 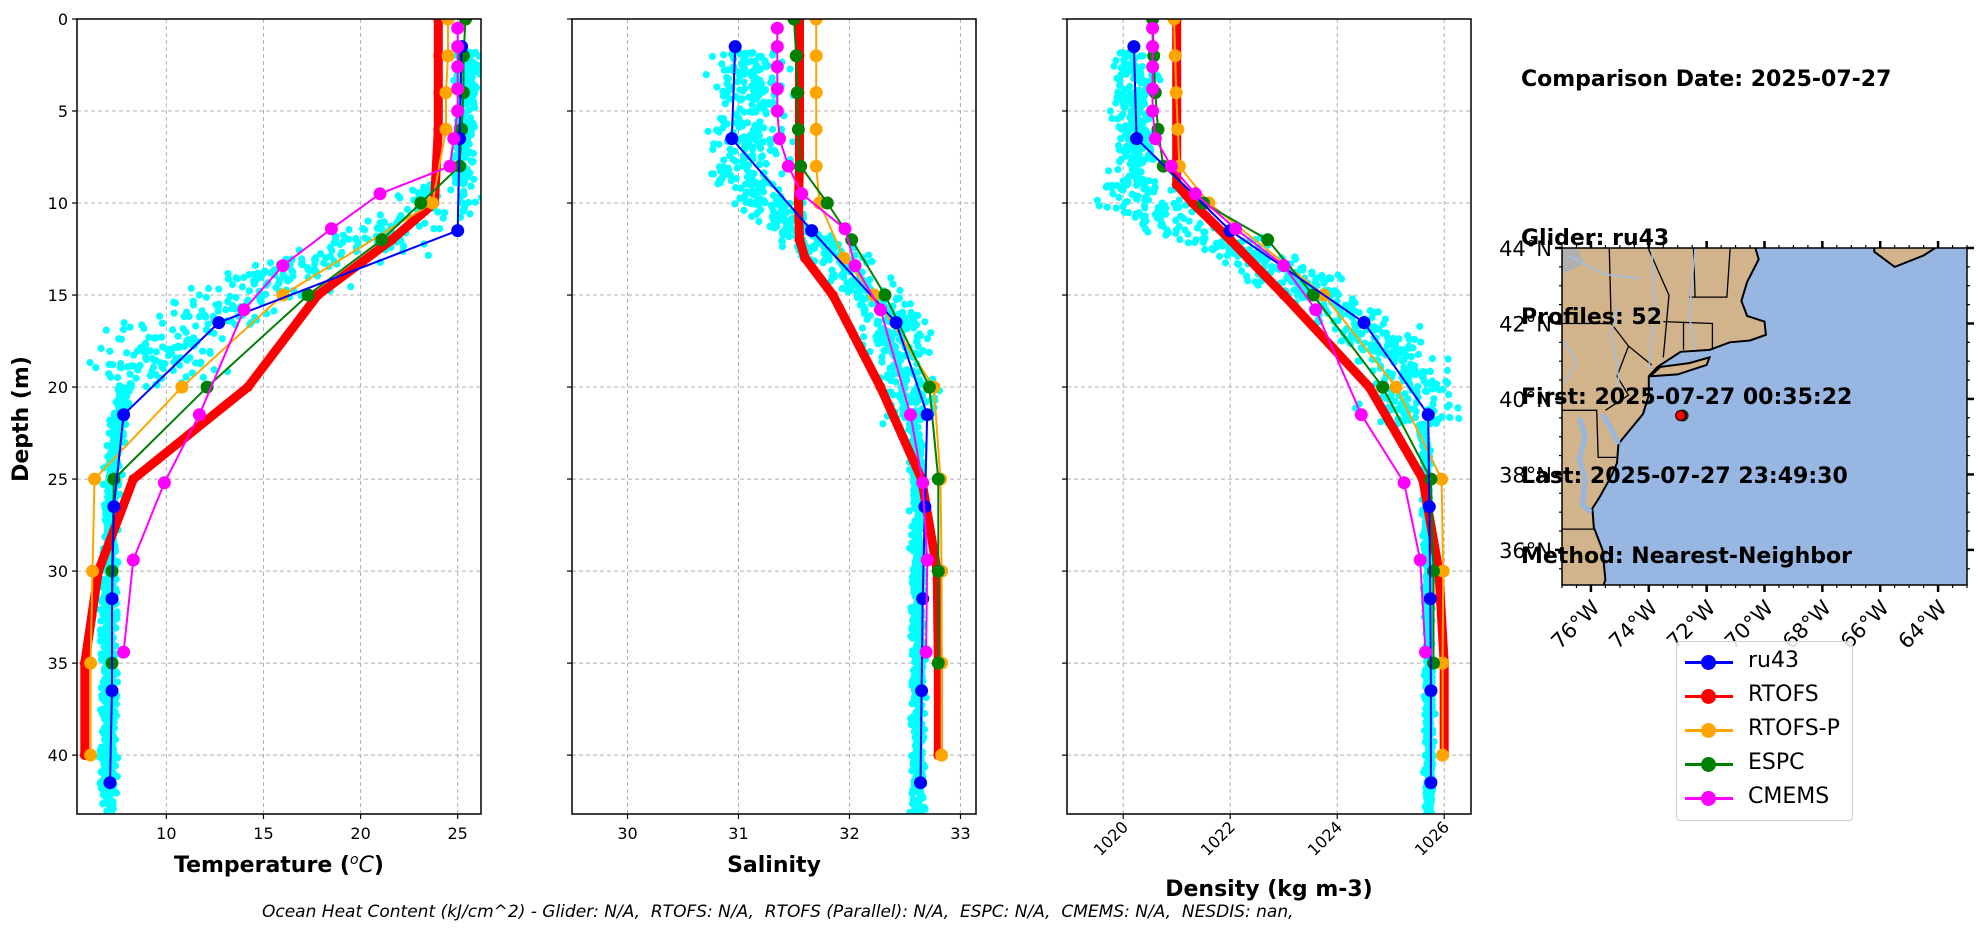 I want to click on comparison-date: Comparison Date: 2025-07-27, so click(x=1706, y=79).